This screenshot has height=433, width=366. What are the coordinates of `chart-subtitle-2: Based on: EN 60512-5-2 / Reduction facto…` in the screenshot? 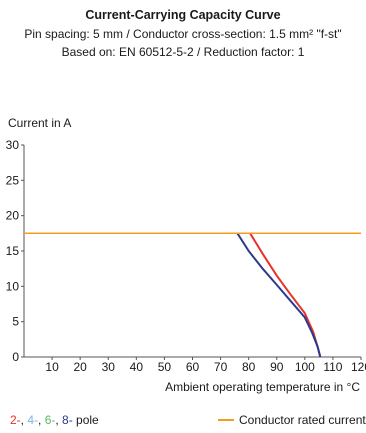 It's located at (183, 52).